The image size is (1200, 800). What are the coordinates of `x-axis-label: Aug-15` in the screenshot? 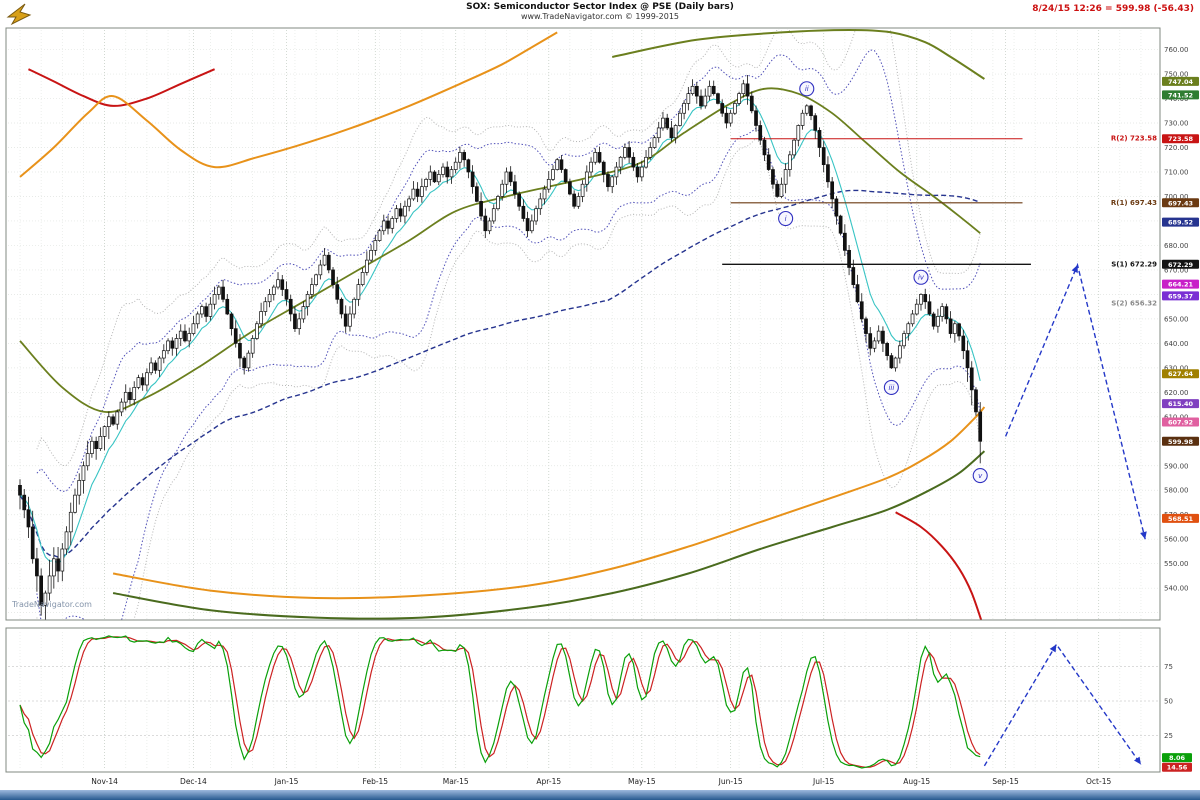 It's located at (916, 781).